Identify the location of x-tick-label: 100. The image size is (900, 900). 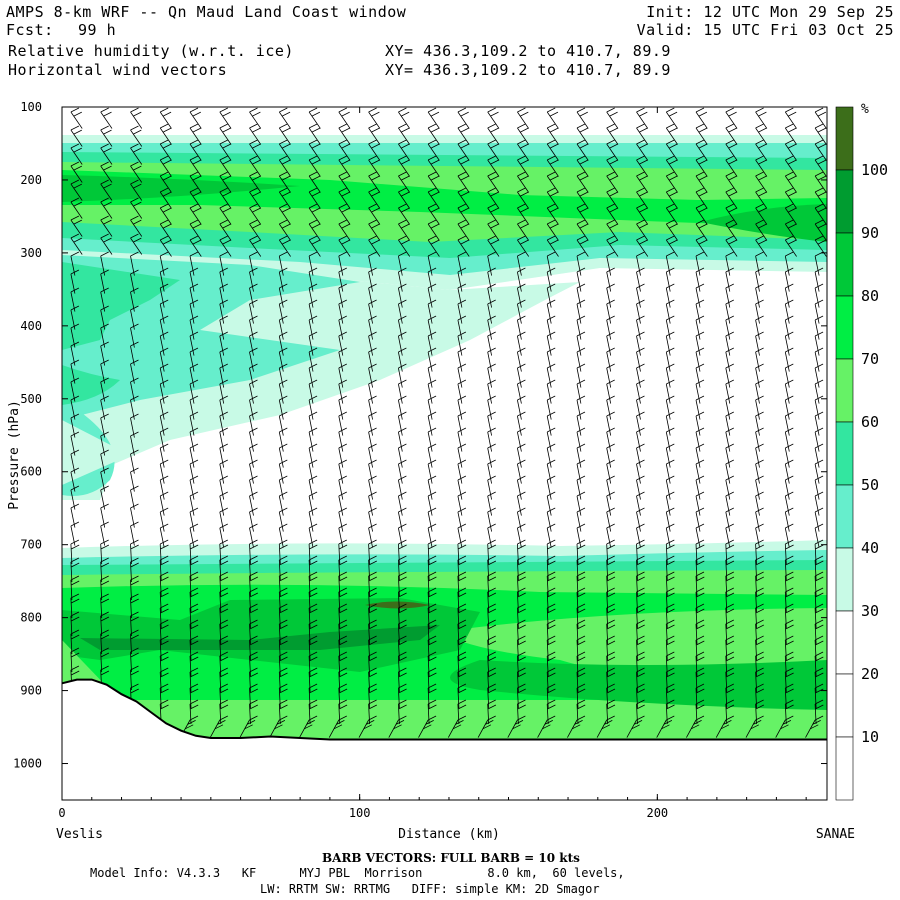
(360, 813).